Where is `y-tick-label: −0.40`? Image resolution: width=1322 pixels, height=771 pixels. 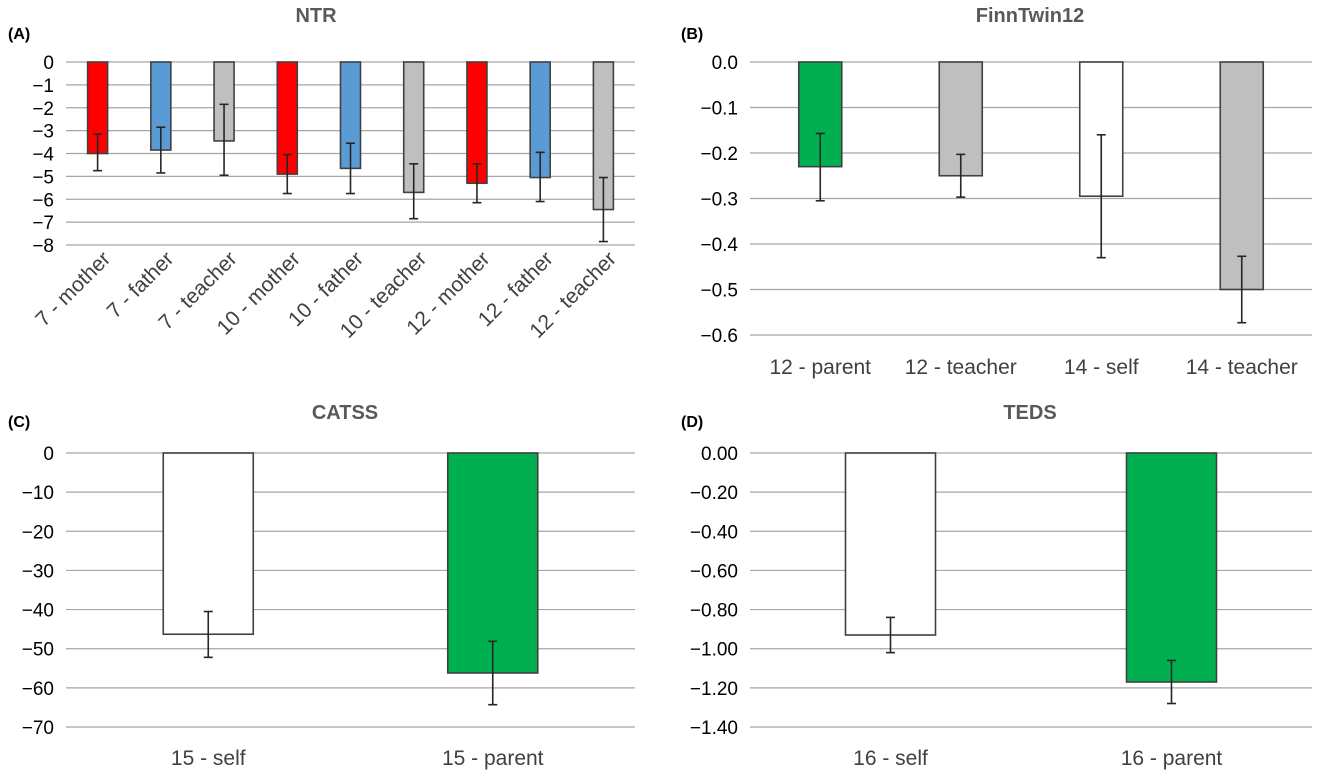 y-tick-label: −0.40 is located at coordinates (714, 532).